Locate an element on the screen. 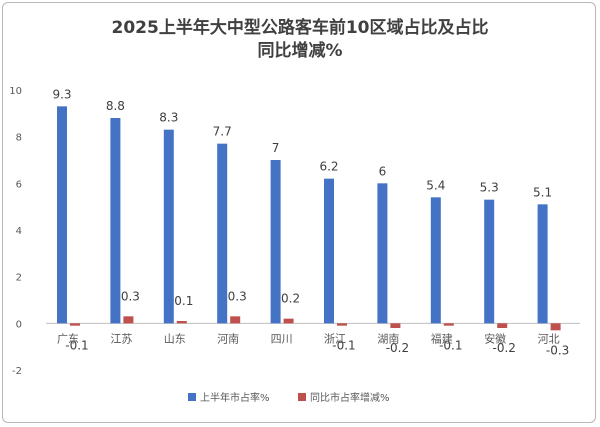 Image resolution: width=600 pixels, height=427 pixels. x-category-label: 河北 is located at coordinates (549, 338).